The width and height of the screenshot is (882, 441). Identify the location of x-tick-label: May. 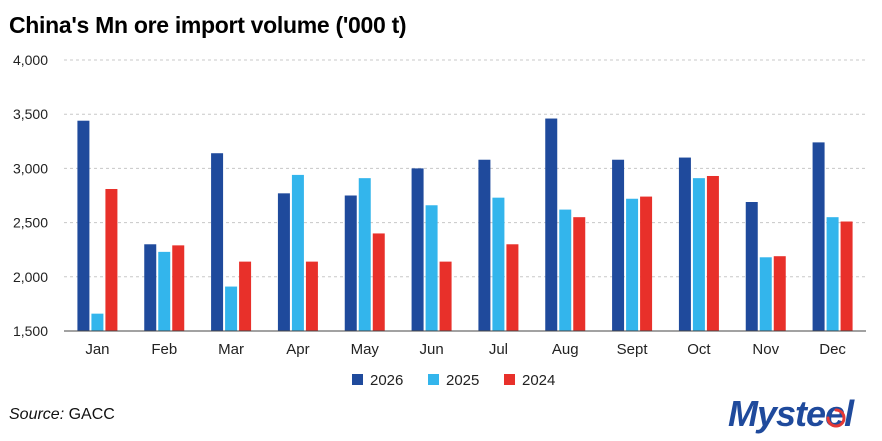
(365, 349).